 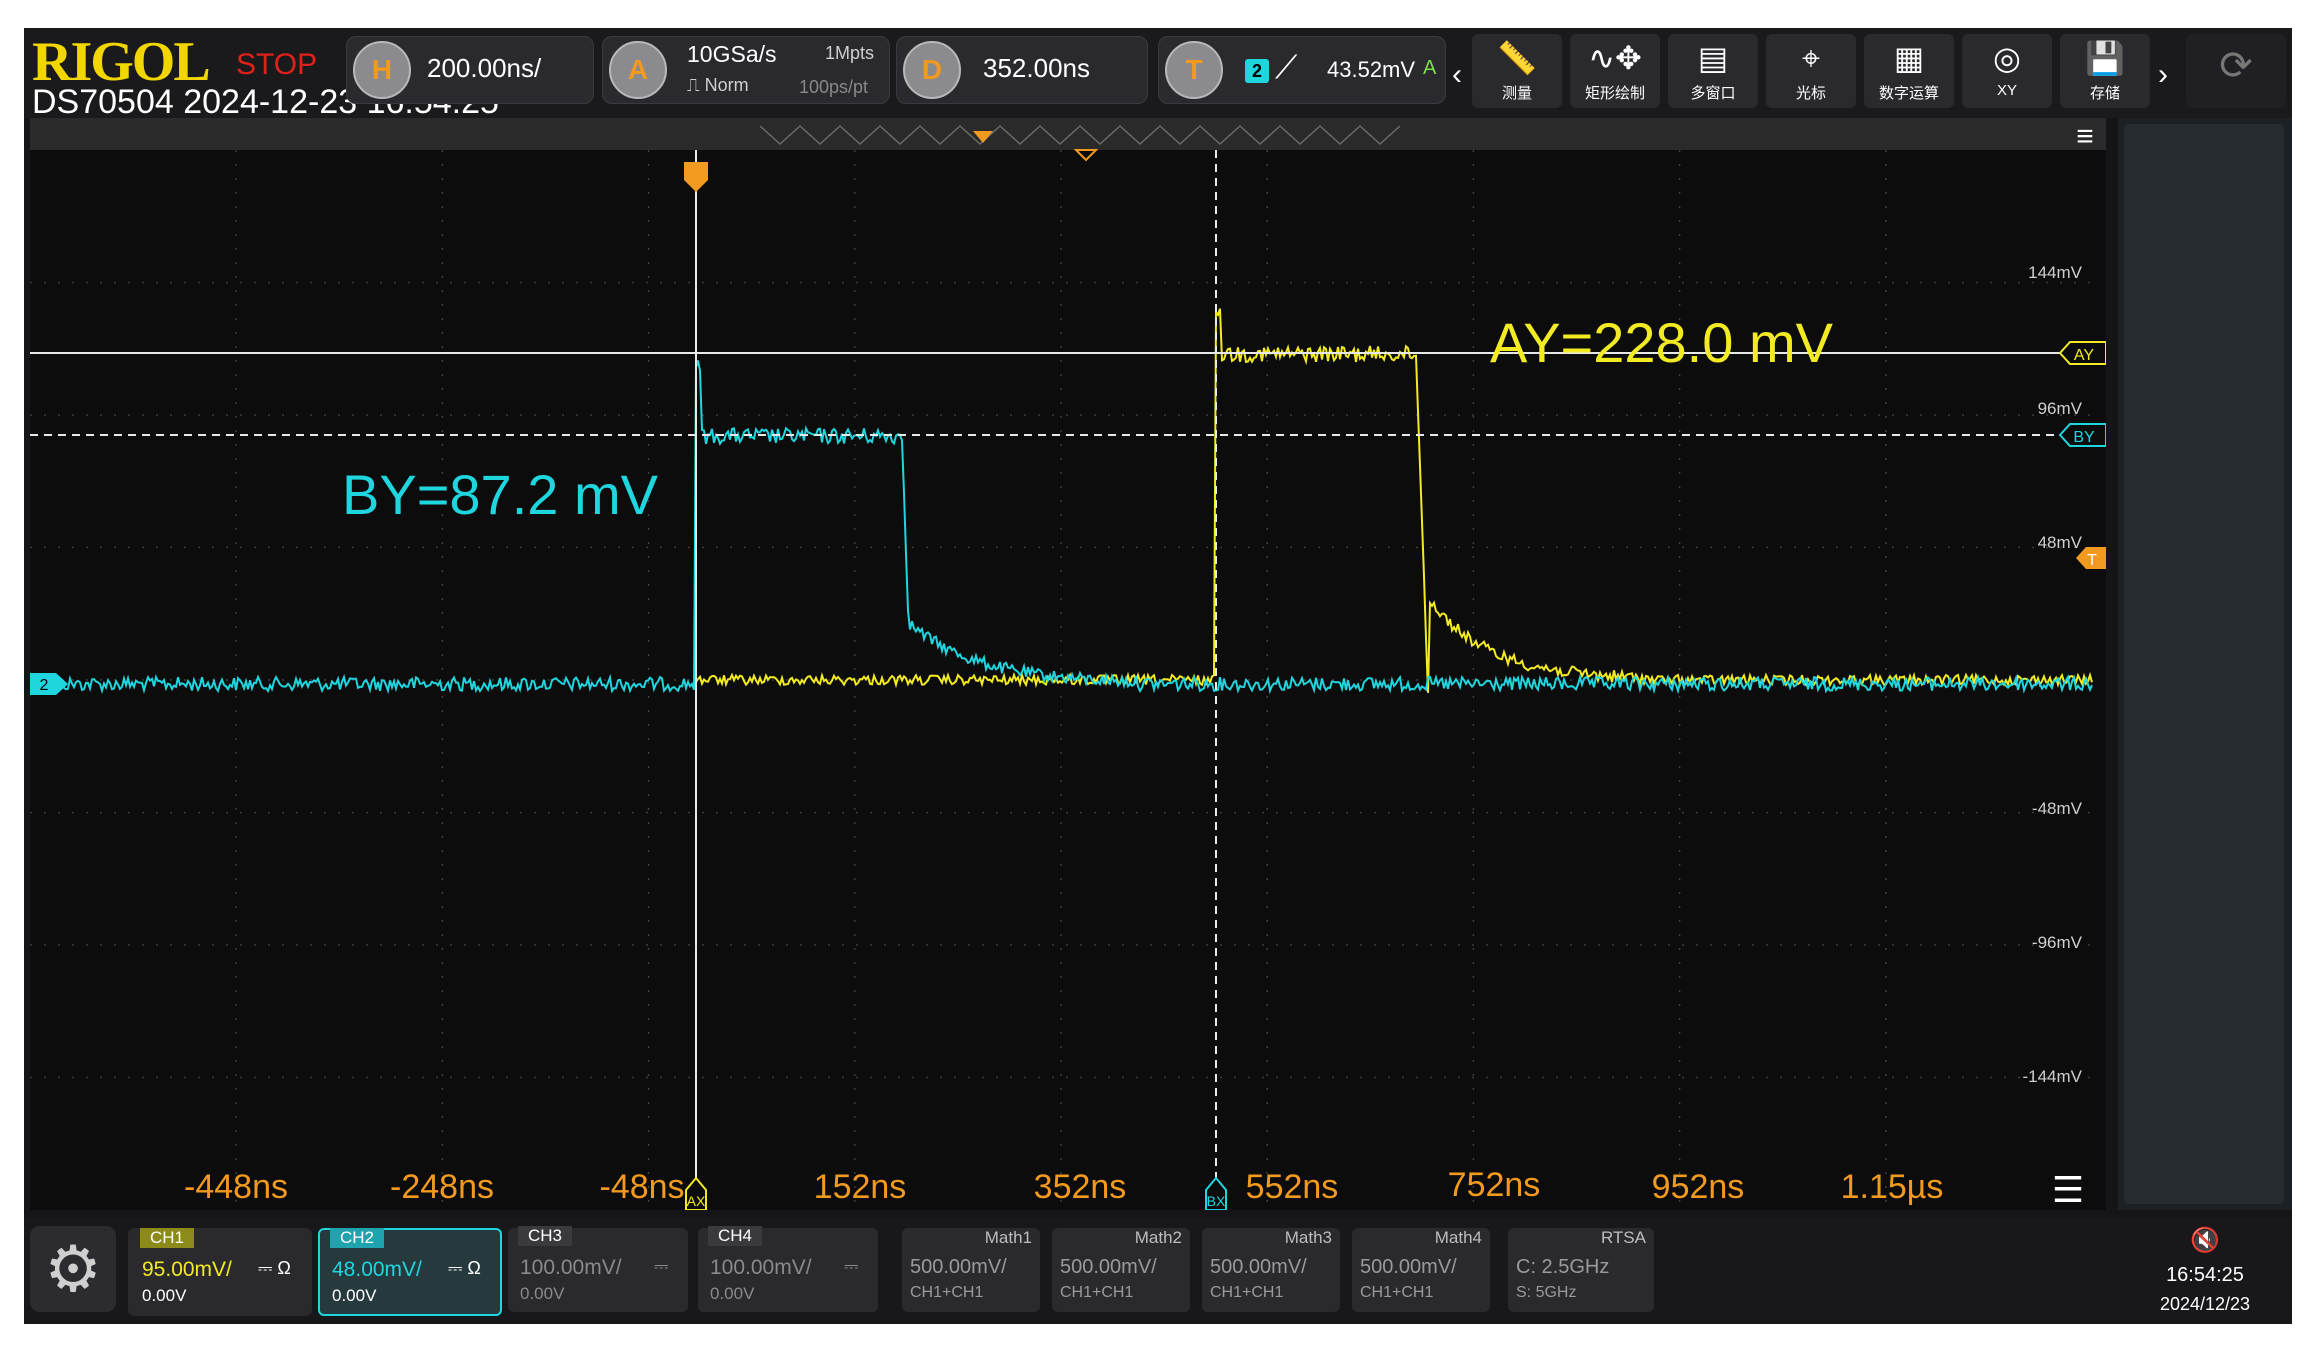 I want to click on trigger-level-label: T, so click(x=2092, y=560).